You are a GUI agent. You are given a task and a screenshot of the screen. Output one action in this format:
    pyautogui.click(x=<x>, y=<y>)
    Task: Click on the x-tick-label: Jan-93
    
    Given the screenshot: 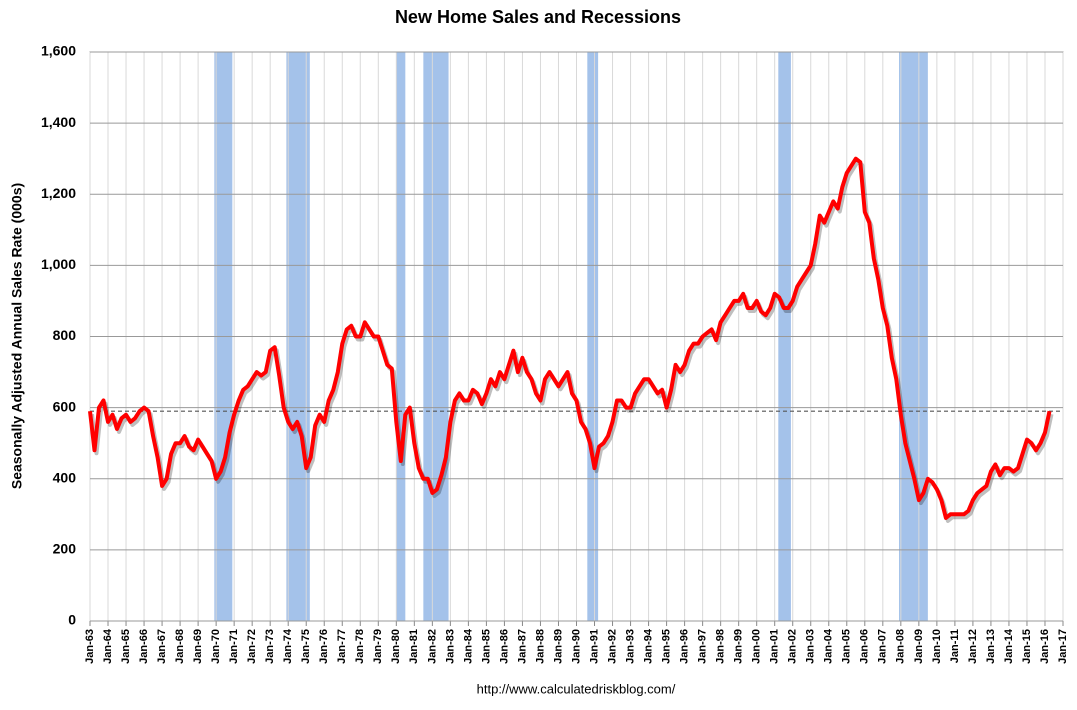 What is the action you would take?
    pyautogui.click(x=630, y=646)
    